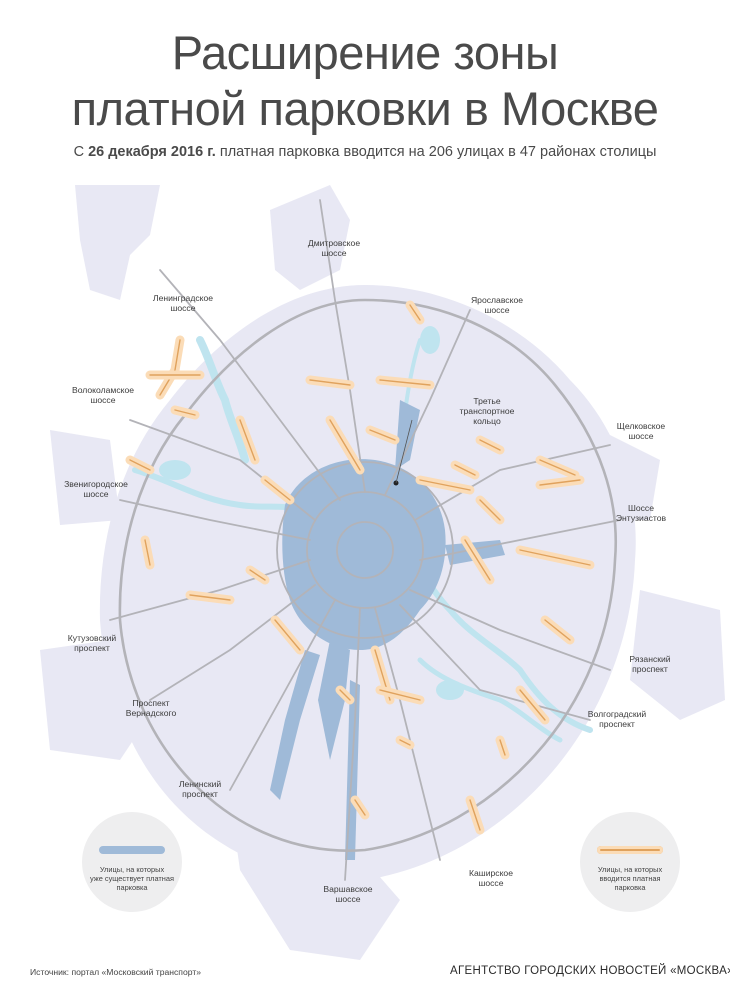  What do you see at coordinates (222, 400) in the screenshot?
I see `khimki-reservoir` at bounding box center [222, 400].